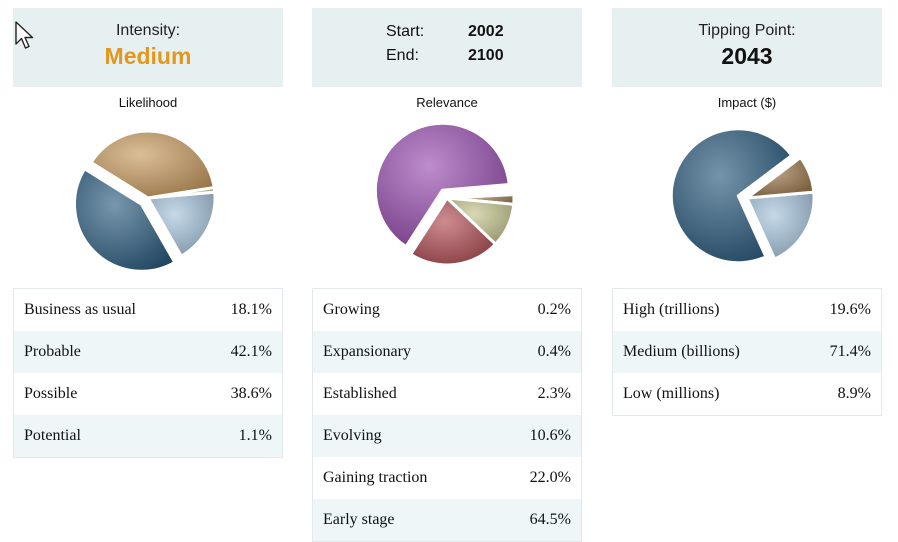 The height and width of the screenshot is (542, 898). I want to click on table-row: Potential 1.1%, so click(148, 436).